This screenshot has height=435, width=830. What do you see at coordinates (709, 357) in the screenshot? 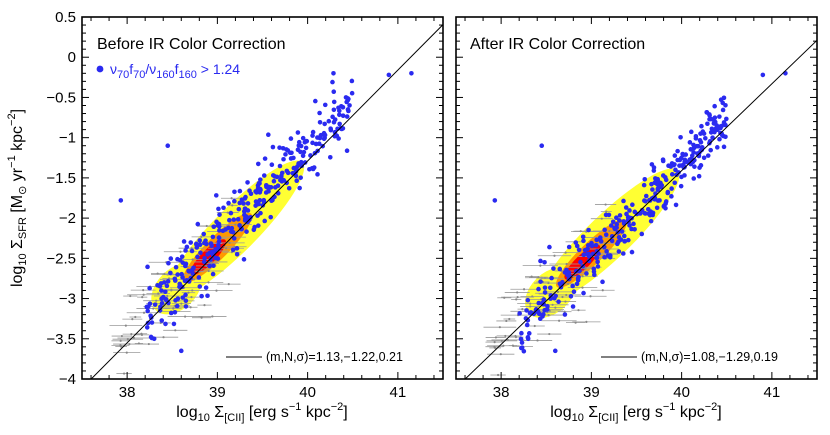
I see `fit-legend-label: (m,N,σ)=1.08,−1.29,0.19` at bounding box center [709, 357].